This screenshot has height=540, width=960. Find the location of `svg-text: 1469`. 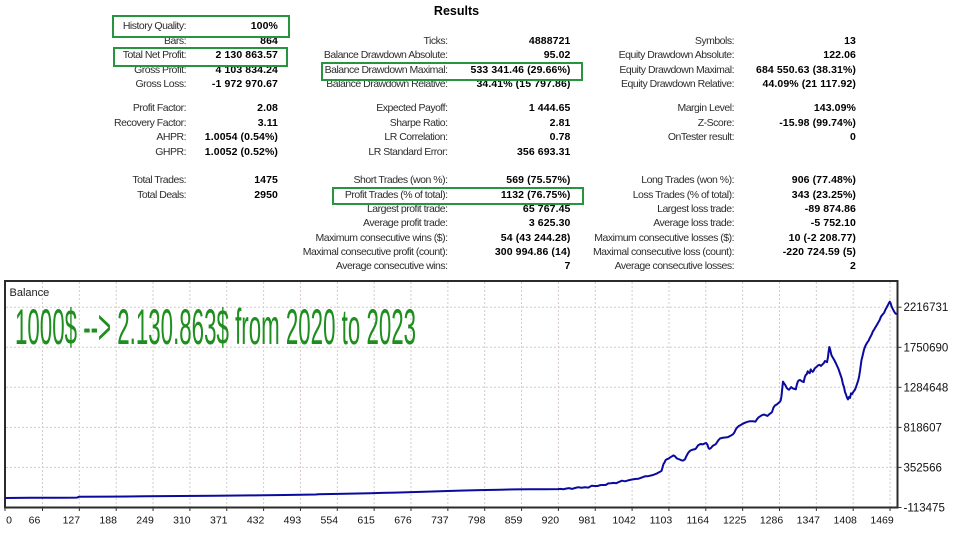

svg-text: 1469 is located at coordinates (882, 521).